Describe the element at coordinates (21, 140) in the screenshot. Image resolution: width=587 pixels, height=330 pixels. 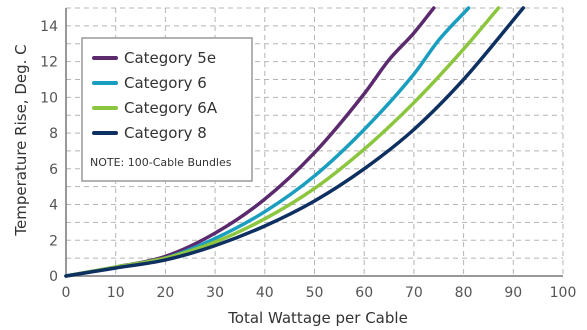
I see `y-axis-title: Temperature Rise, Deg. C` at that location.